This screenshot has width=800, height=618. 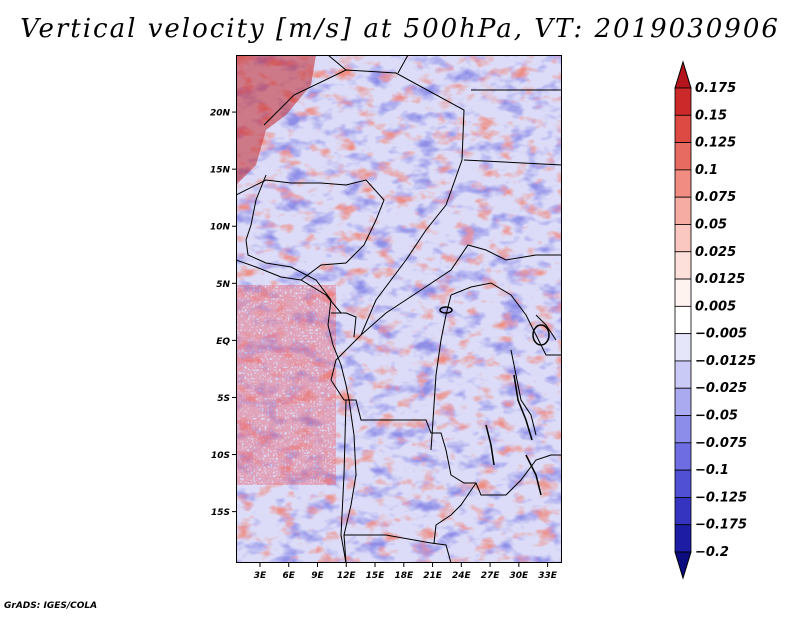 I want to click on colorbar-label: 0.175, so click(x=715, y=88).